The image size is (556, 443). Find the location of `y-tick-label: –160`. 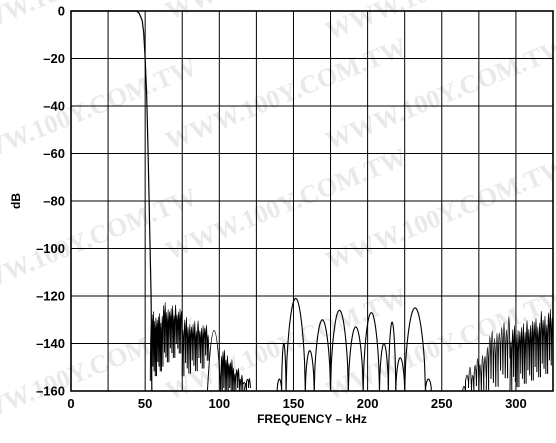

y-tick-label: –160 is located at coordinates (50, 391).